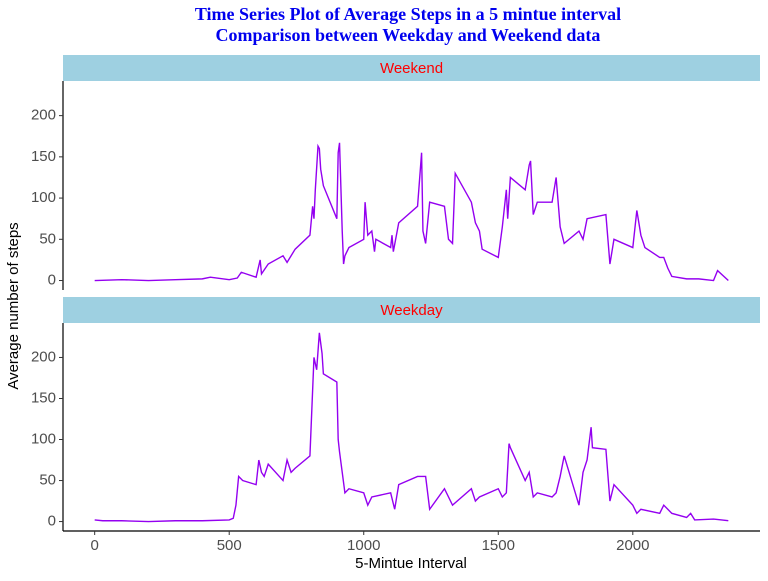 This screenshot has height=581, width=768. I want to click on x-tick-label: 500, so click(229, 545).